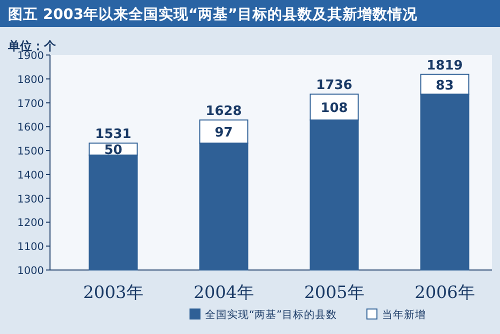 The width and height of the screenshot is (500, 334). I want to click on y-tick-label: 1400, so click(30, 175).